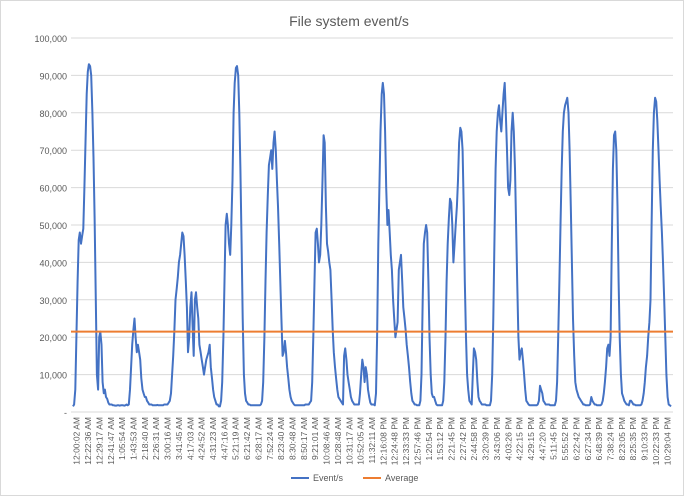 The width and height of the screenshot is (684, 500). Describe the element at coordinates (588, 438) in the screenshot. I see `x-tick-label: 6:27:34 PM` at that location.